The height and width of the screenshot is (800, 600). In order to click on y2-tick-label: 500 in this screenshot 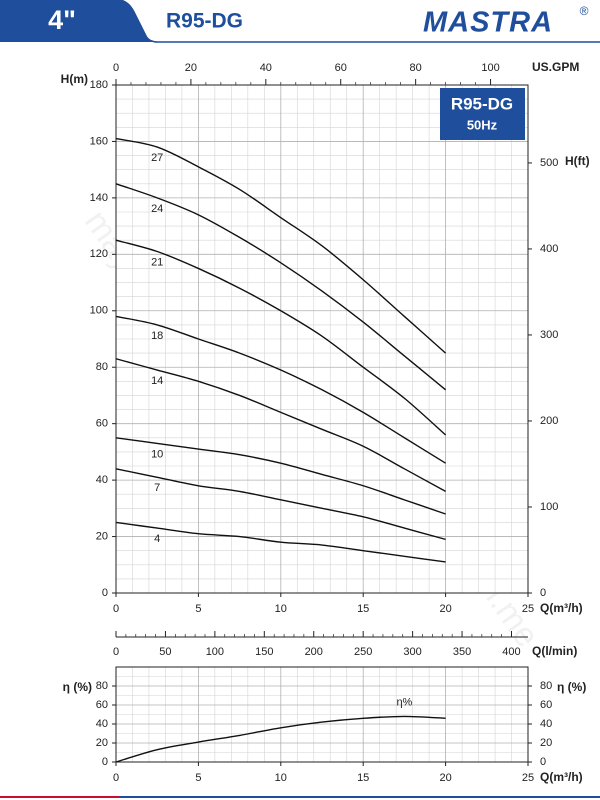, I will do `click(549, 163)`.